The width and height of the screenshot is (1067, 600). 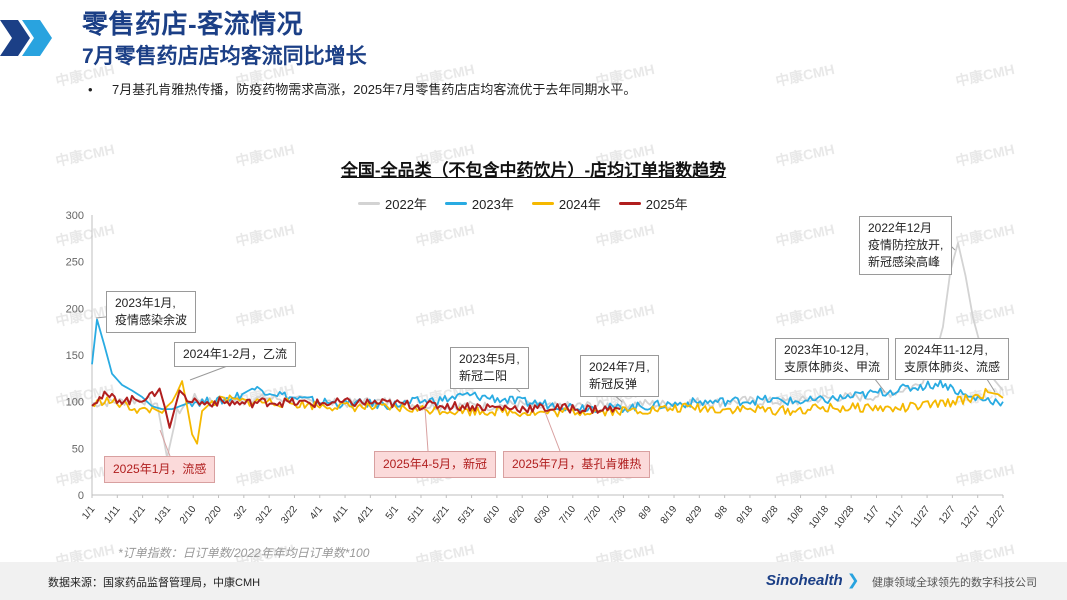 I want to click on x-tick-label: 7/20, so click(x=593, y=515).